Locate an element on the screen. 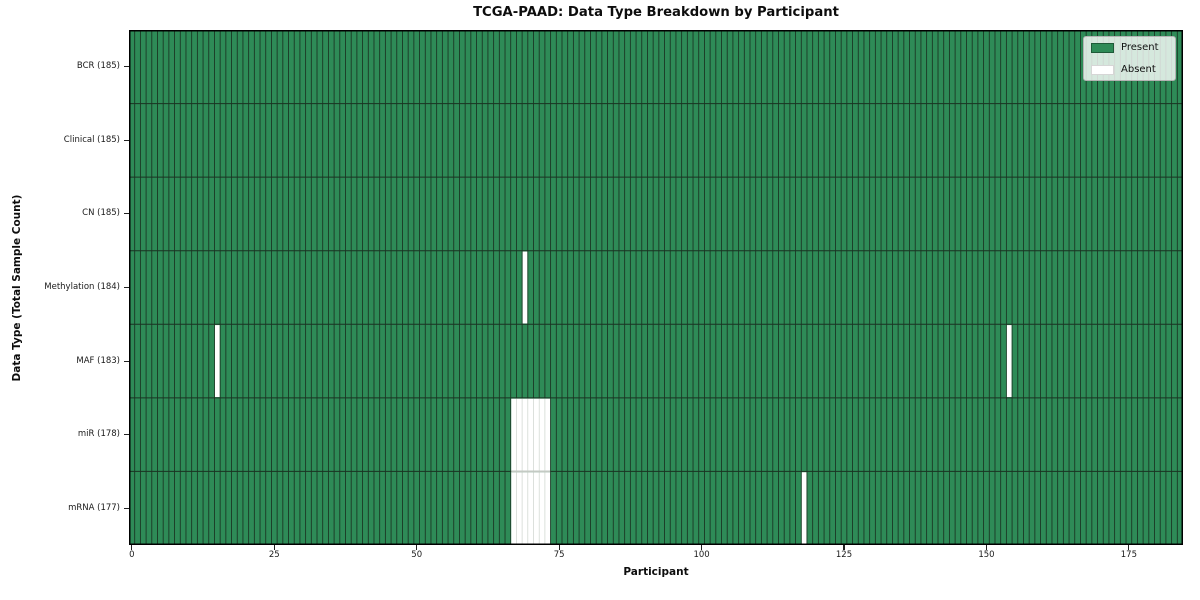 The height and width of the screenshot is (600, 1200). y-tick-label: Clinical (185) is located at coordinates (91, 139).